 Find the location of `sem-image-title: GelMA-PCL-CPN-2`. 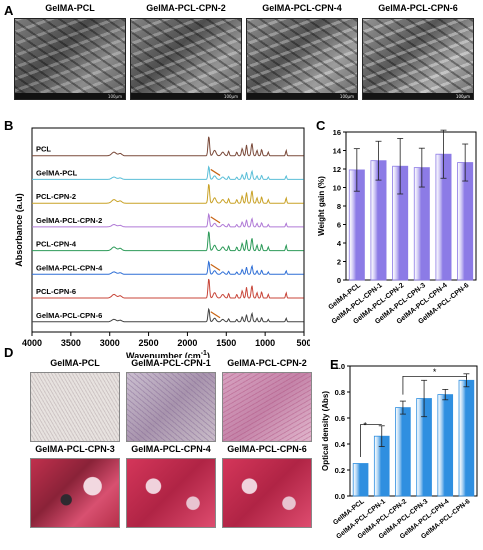

sem-image-title: GelMA-PCL-CPN-2 is located at coordinates (186, 8).